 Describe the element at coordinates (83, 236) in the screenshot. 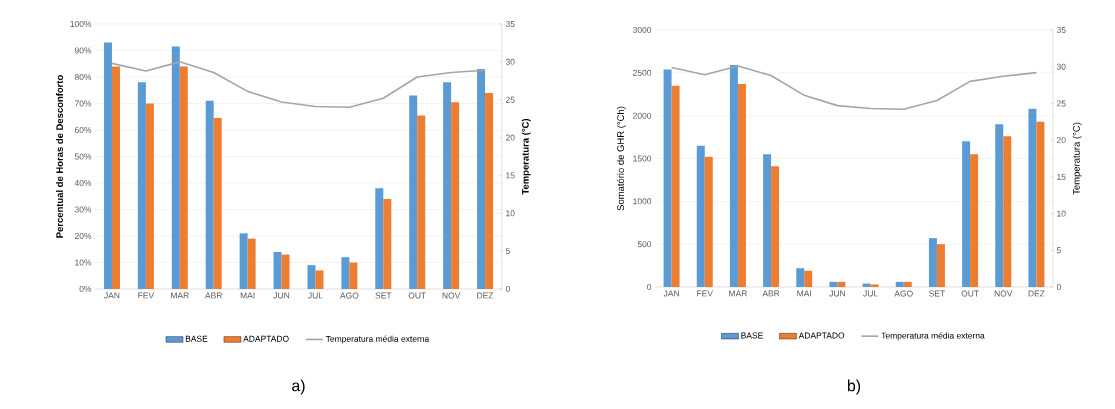

I see `y-tick-label: 20%` at that location.